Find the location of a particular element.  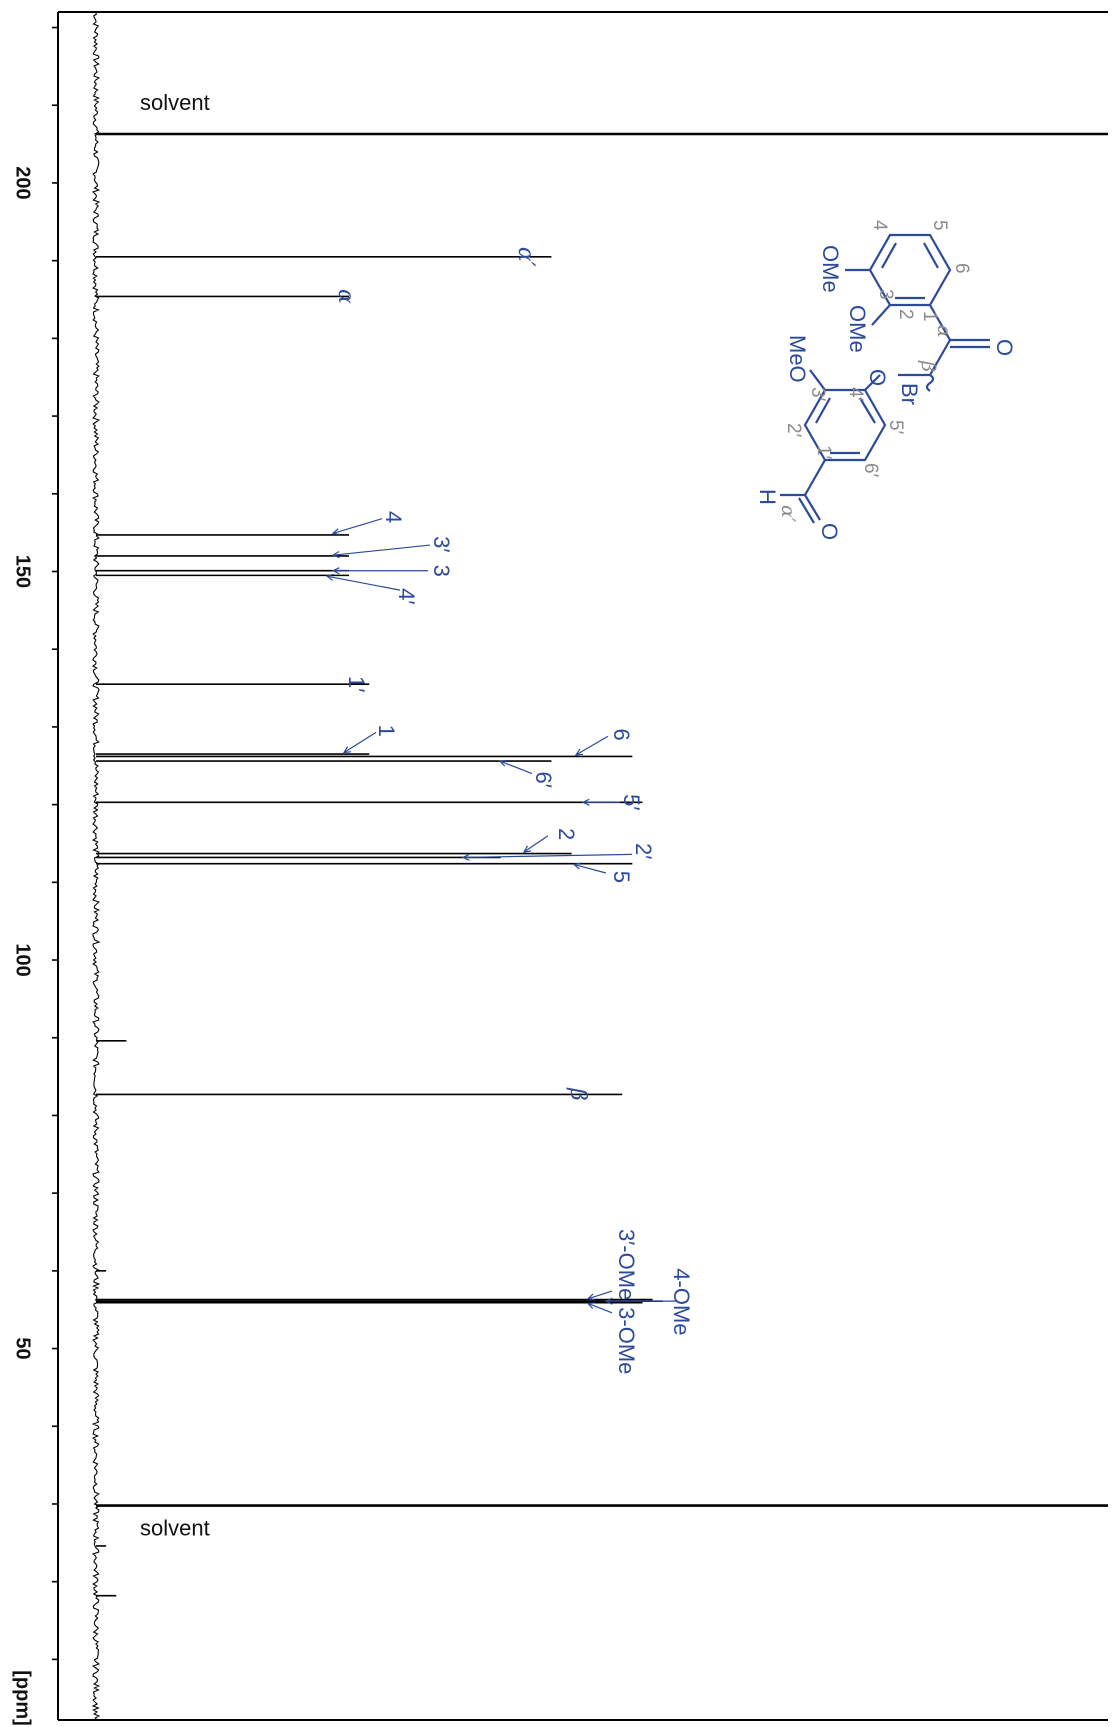

tick-label: 200 is located at coordinates (23, 182).